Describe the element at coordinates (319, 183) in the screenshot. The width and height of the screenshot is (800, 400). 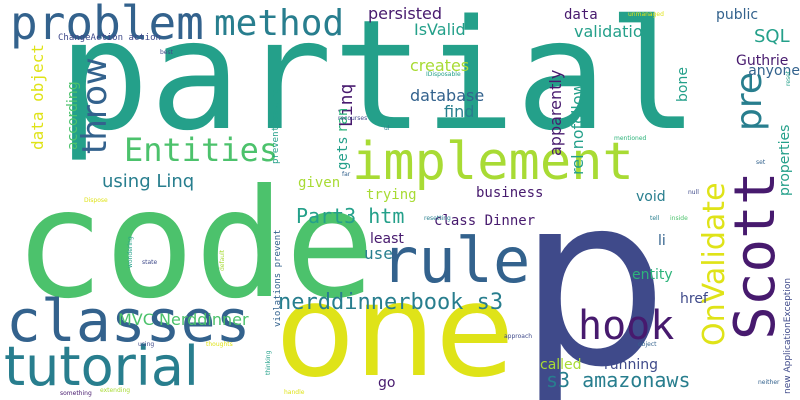
I see `word-given: given` at that location.